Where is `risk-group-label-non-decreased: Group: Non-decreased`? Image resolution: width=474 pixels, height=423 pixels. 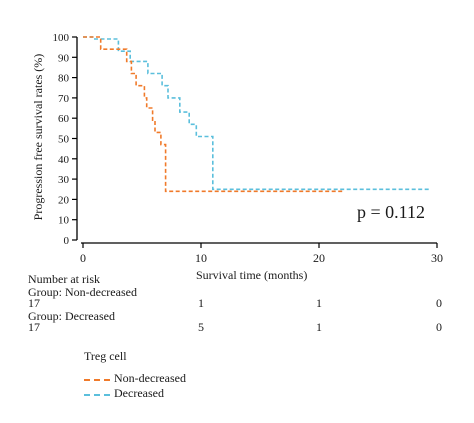 risk-group-label-non-decreased: Group: Non-decreased is located at coordinates (82, 292).